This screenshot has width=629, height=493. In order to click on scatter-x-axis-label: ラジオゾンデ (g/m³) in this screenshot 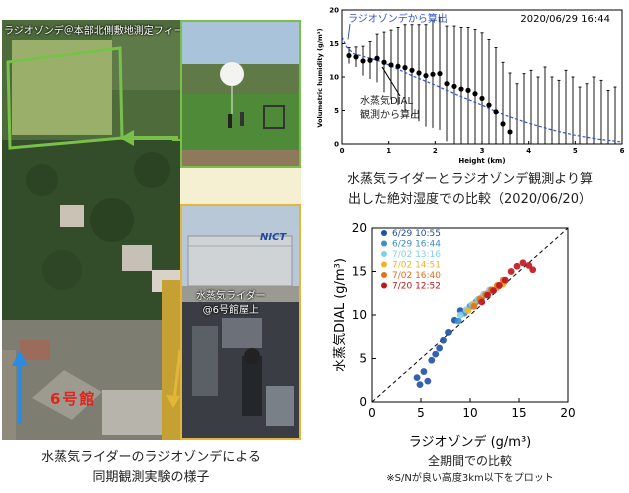, I will do `click(470, 442)`.